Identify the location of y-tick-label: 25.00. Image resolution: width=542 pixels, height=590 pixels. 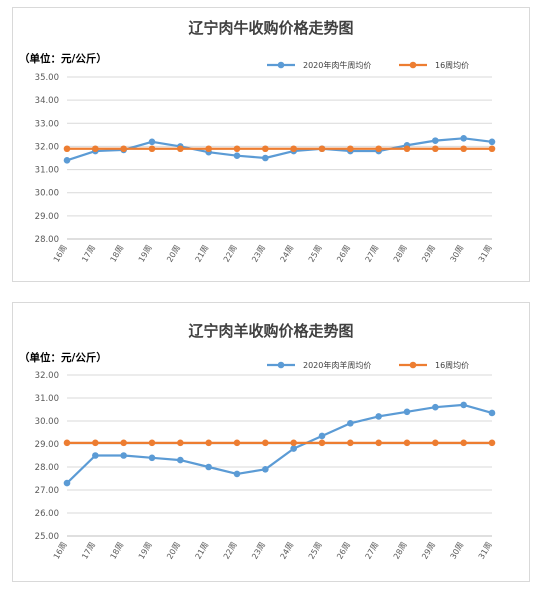
(47, 537).